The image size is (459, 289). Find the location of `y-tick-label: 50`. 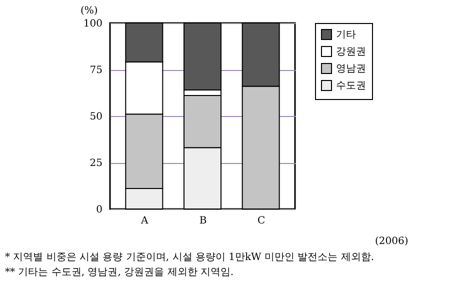

y-tick-label: 50 is located at coordinates (96, 117).